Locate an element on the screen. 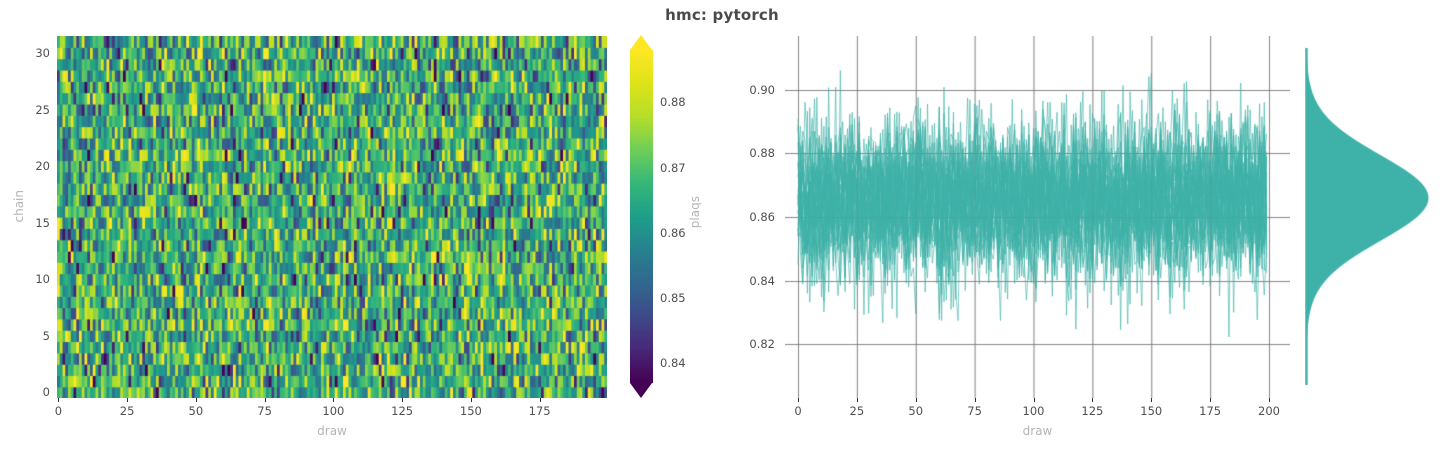 The width and height of the screenshot is (1444, 455). colorbar-canvas is located at coordinates (641, 216).